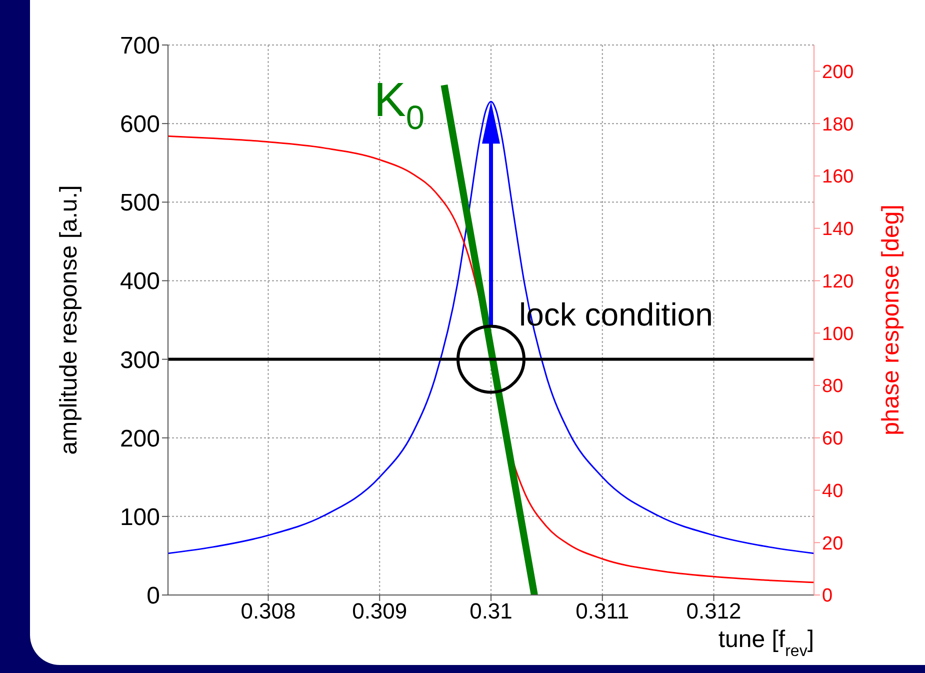 Image resolution: width=925 pixels, height=673 pixels. I want to click on y2-tick-label: 0, so click(827, 596).